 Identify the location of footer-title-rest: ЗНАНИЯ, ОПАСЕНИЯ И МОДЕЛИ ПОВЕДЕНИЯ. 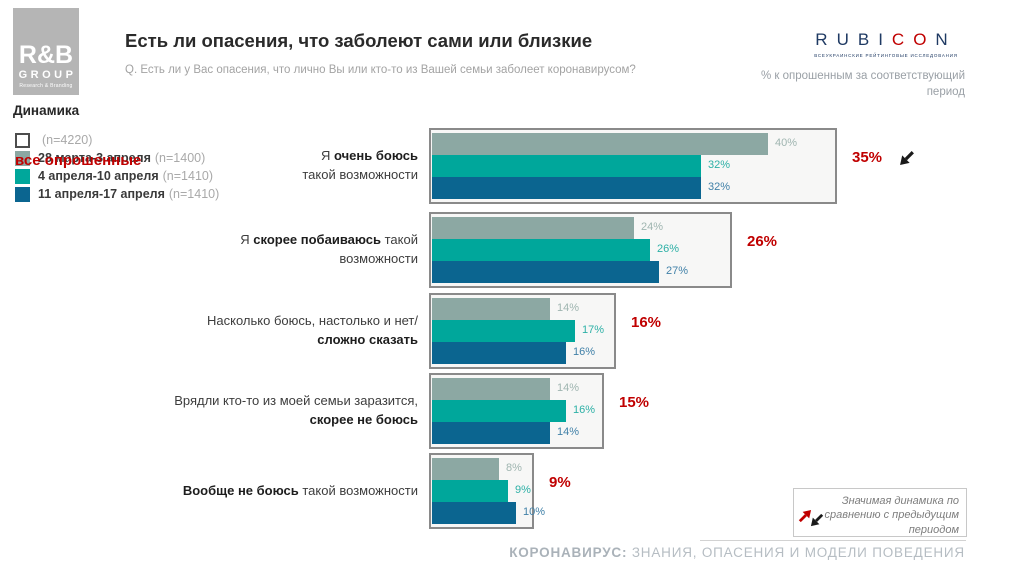
(796, 552).